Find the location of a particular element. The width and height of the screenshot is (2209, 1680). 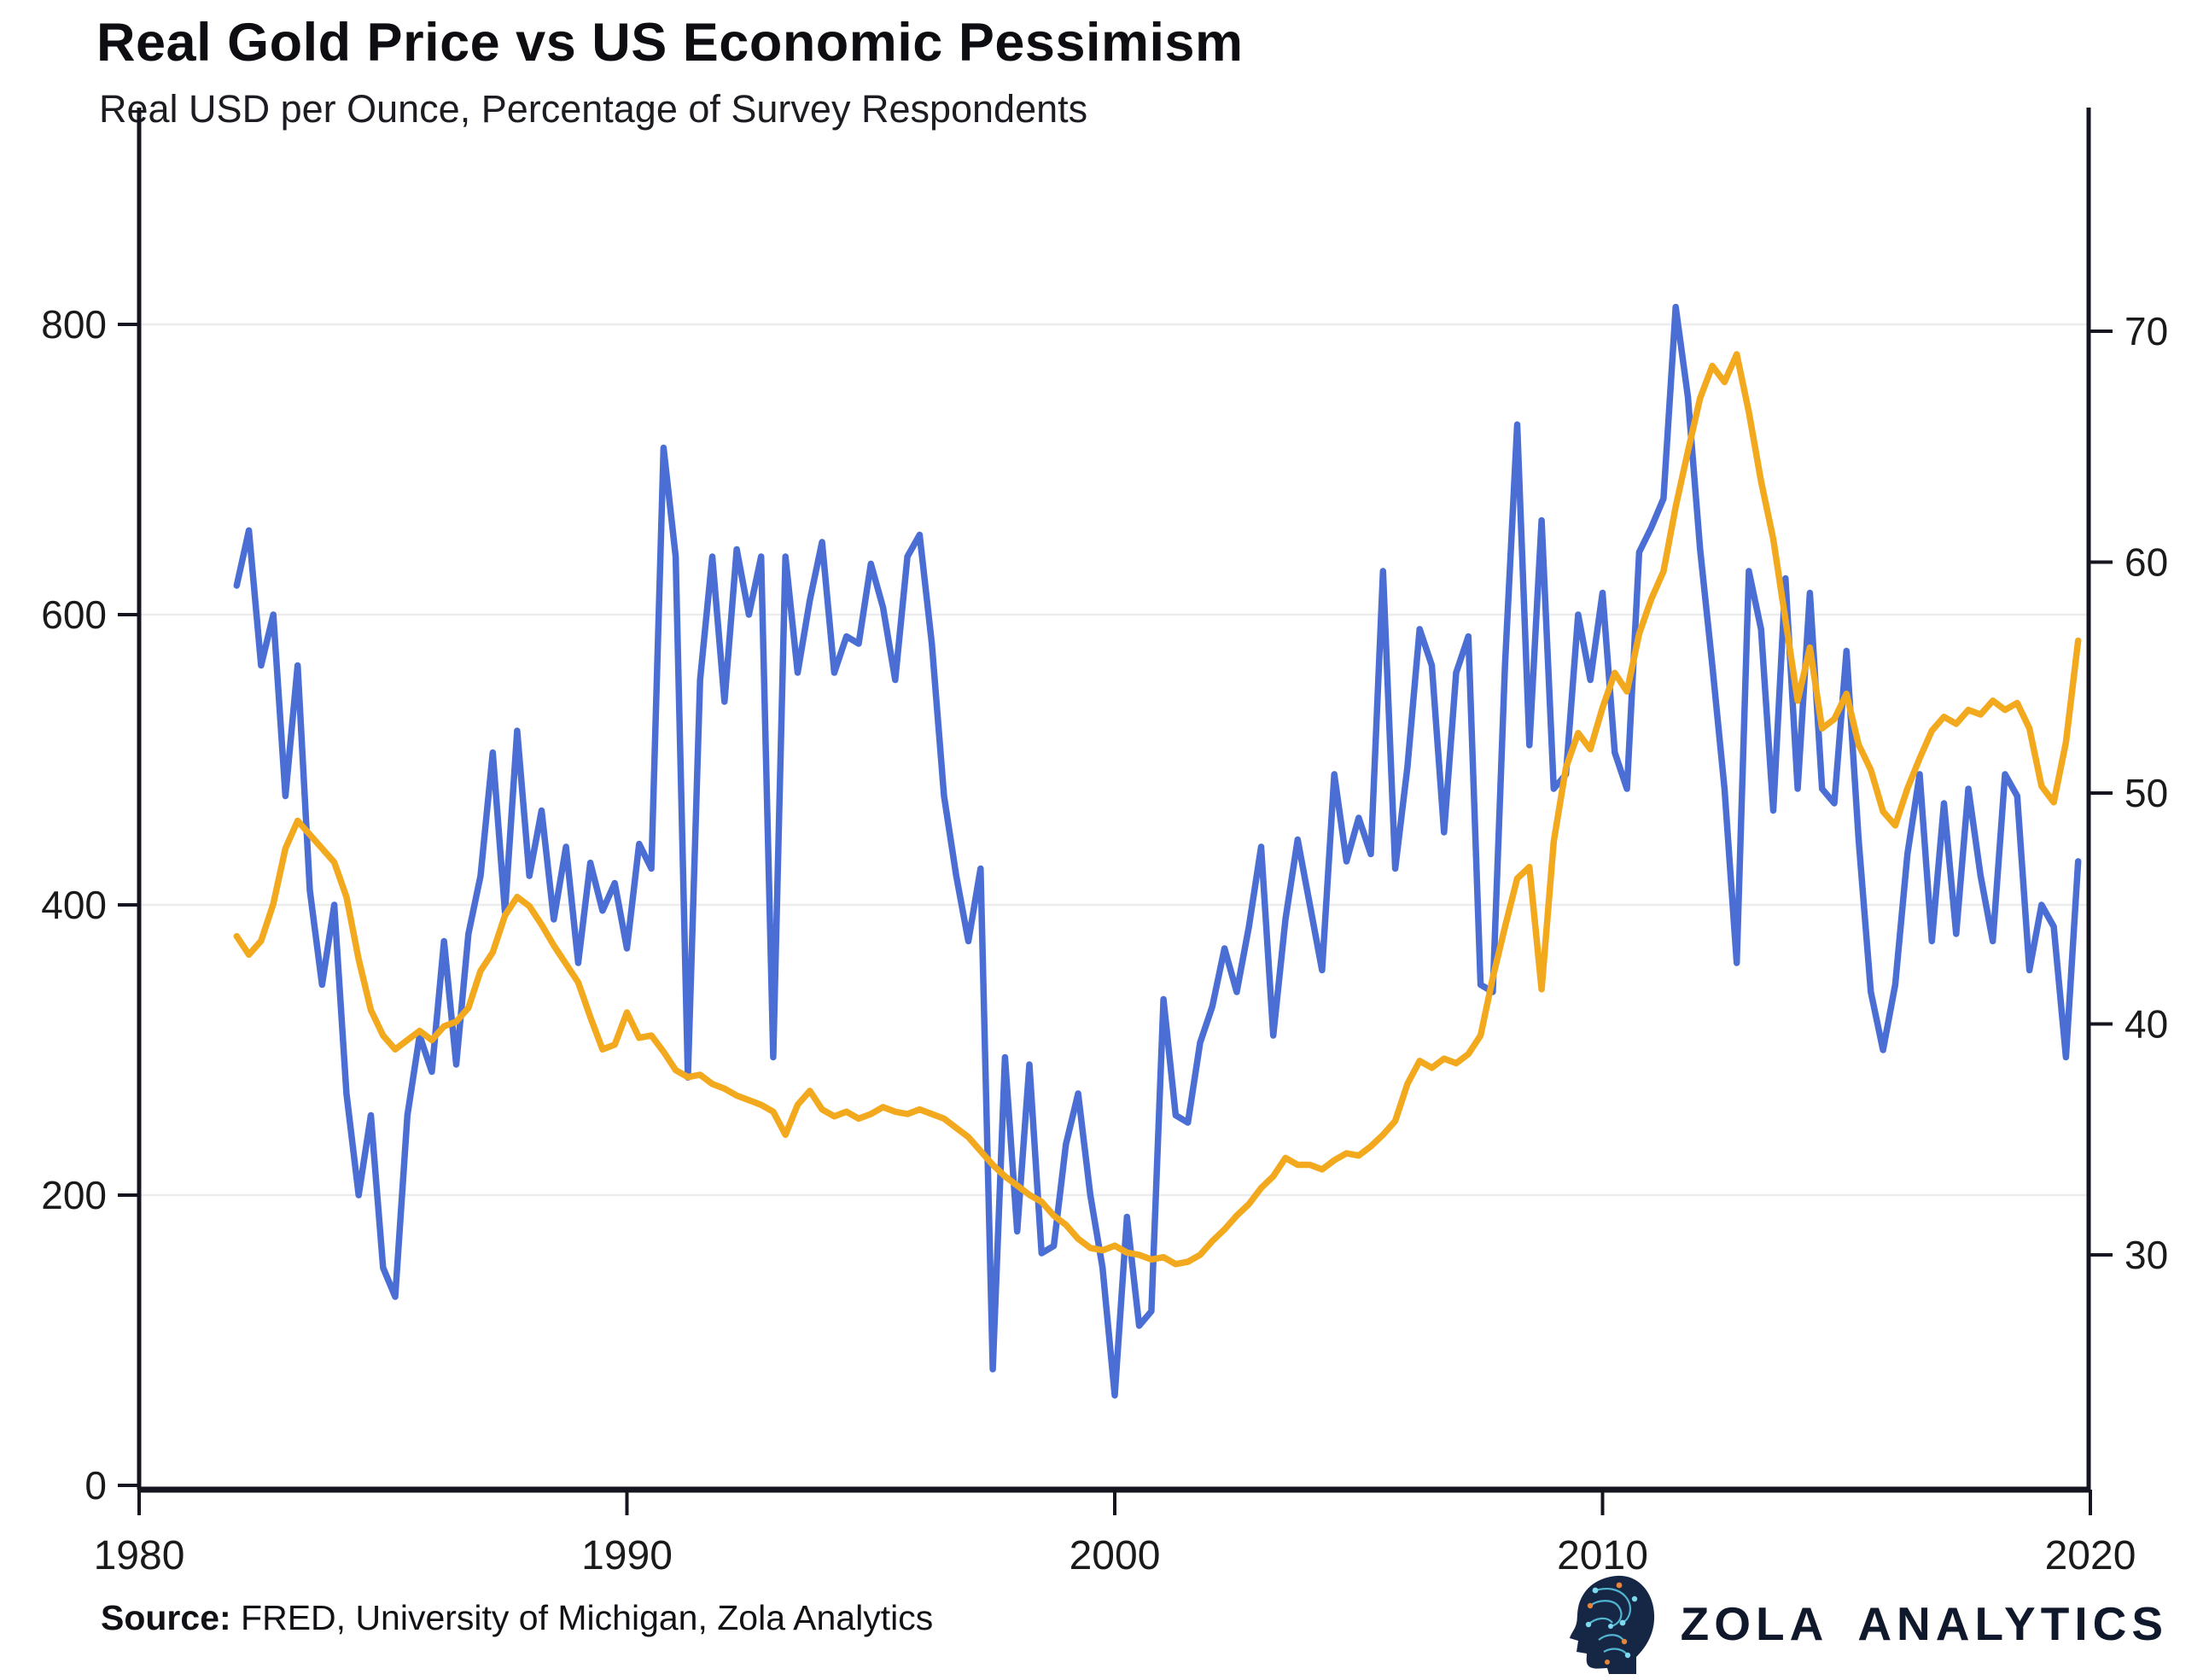

y-left-tick-label-400: 400 is located at coordinates (74, 905).